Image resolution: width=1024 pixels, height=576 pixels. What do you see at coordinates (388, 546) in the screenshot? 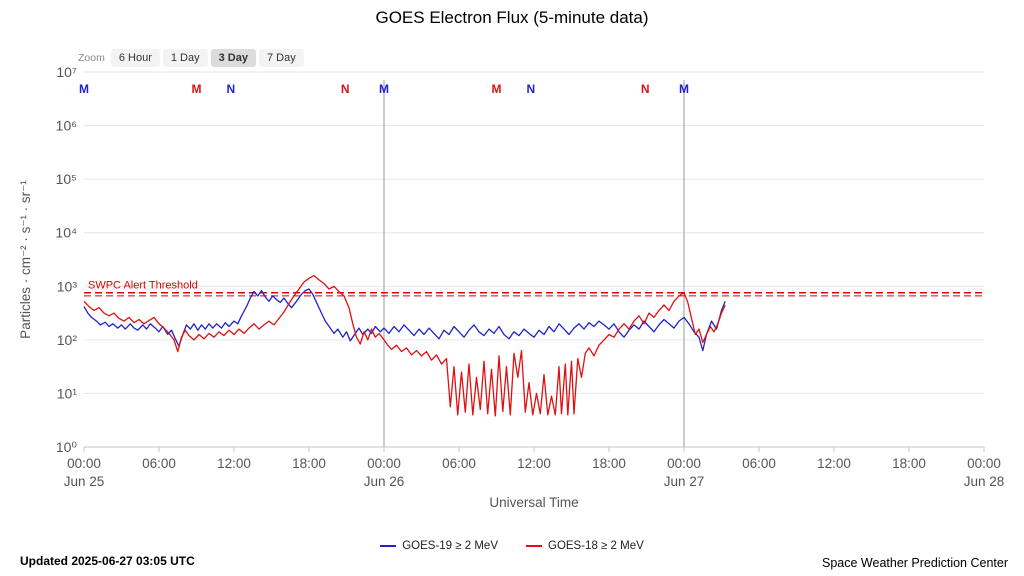
I see `goes-19-line-swatch` at bounding box center [388, 546].